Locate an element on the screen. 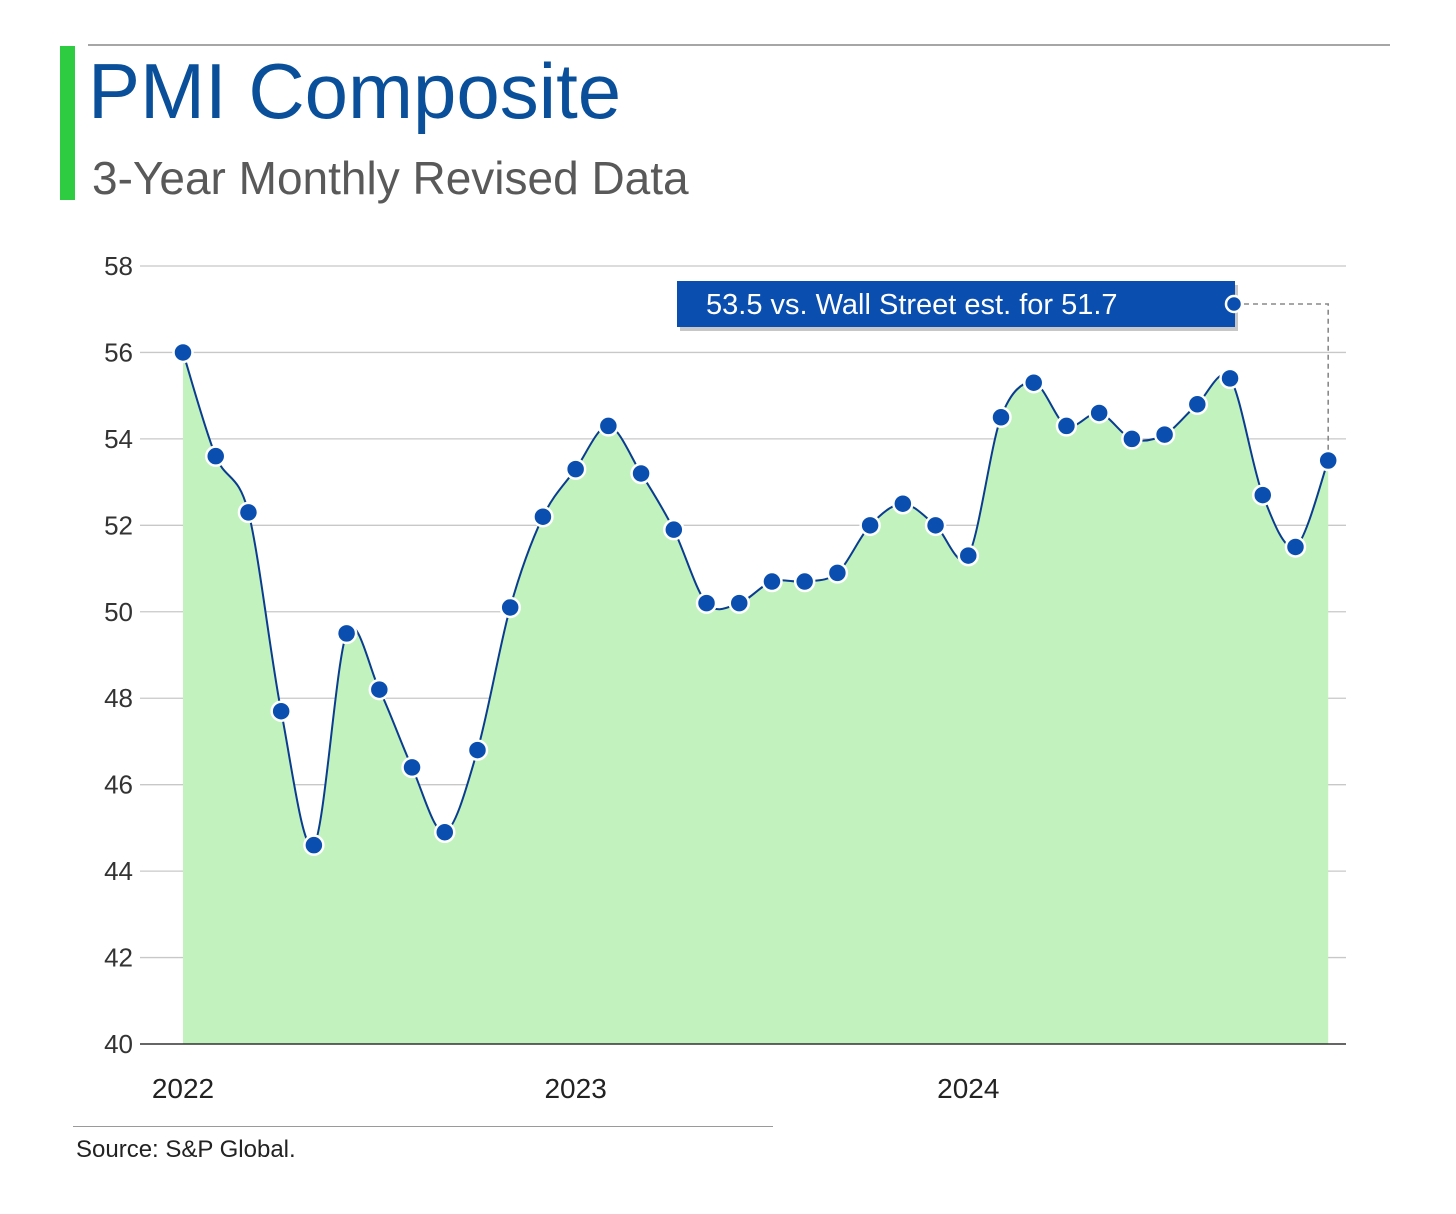 This screenshot has width=1456, height=1214. annotation-leader-line is located at coordinates (1282, 377).